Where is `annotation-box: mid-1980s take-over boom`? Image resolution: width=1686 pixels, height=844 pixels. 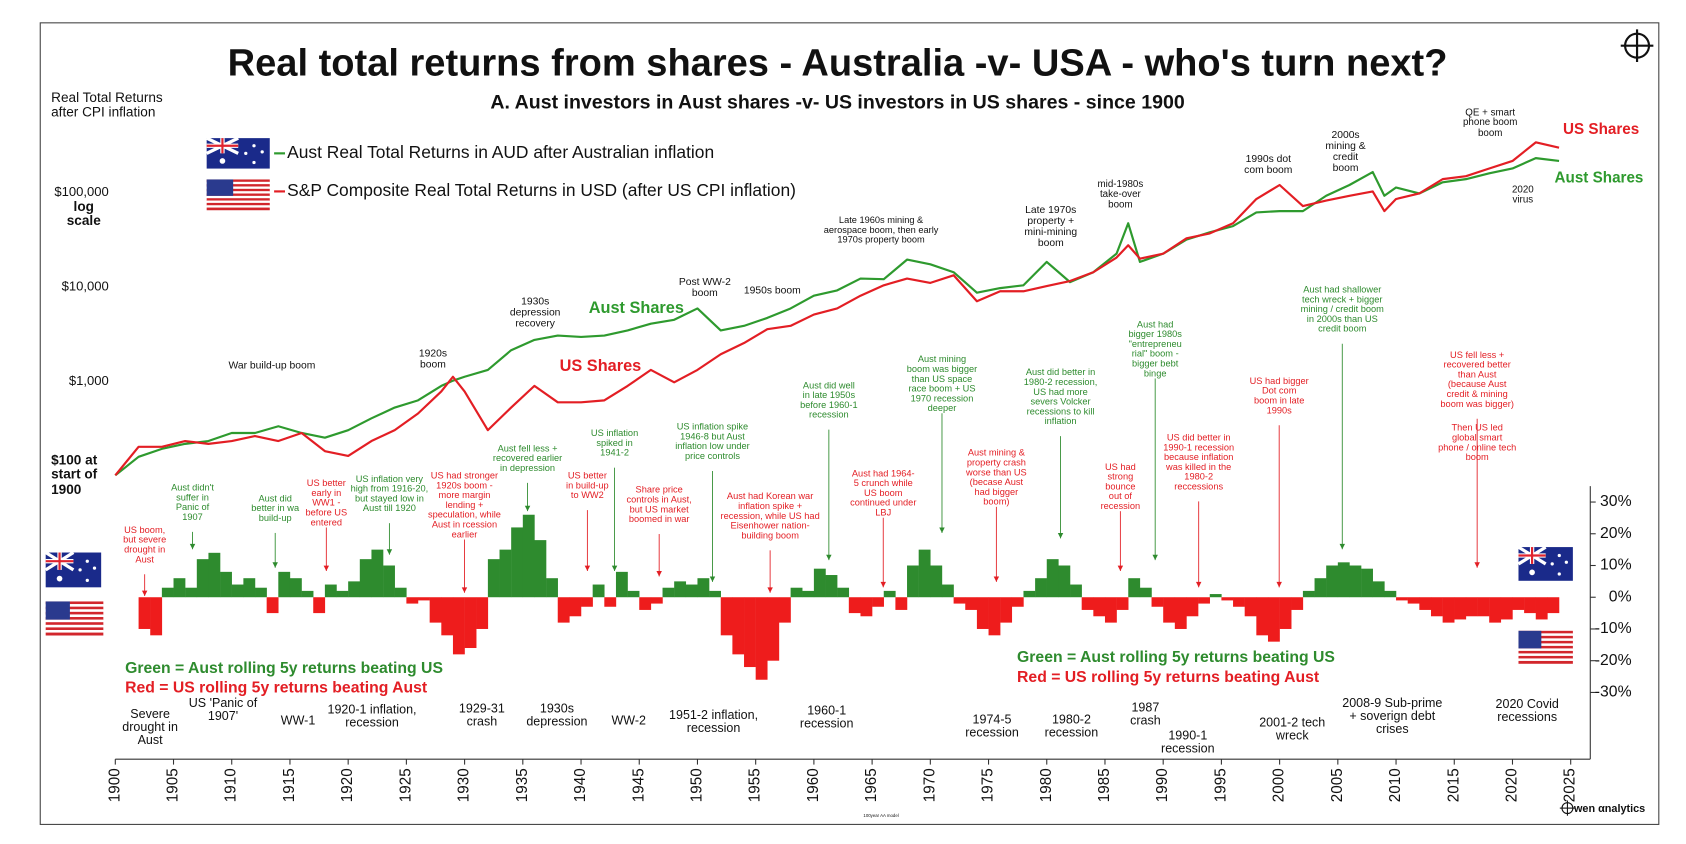
annotation-box: mid-1980s take-over boom is located at coordinates (1120, 194).